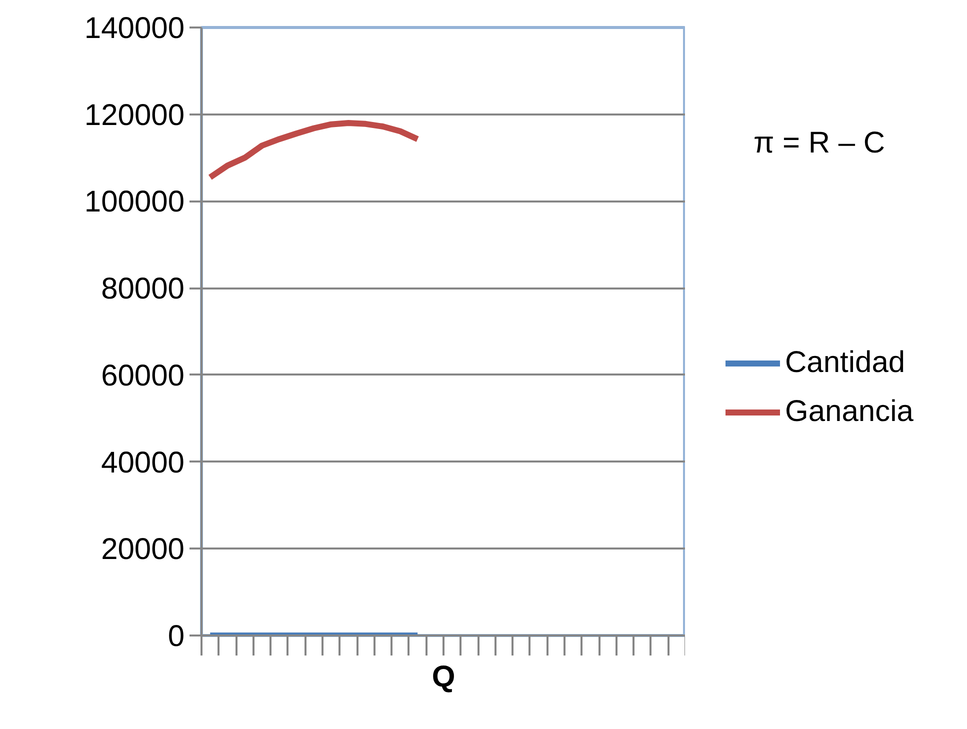  What do you see at coordinates (849, 412) in the screenshot?
I see `legend-label: Ganancia` at bounding box center [849, 412].